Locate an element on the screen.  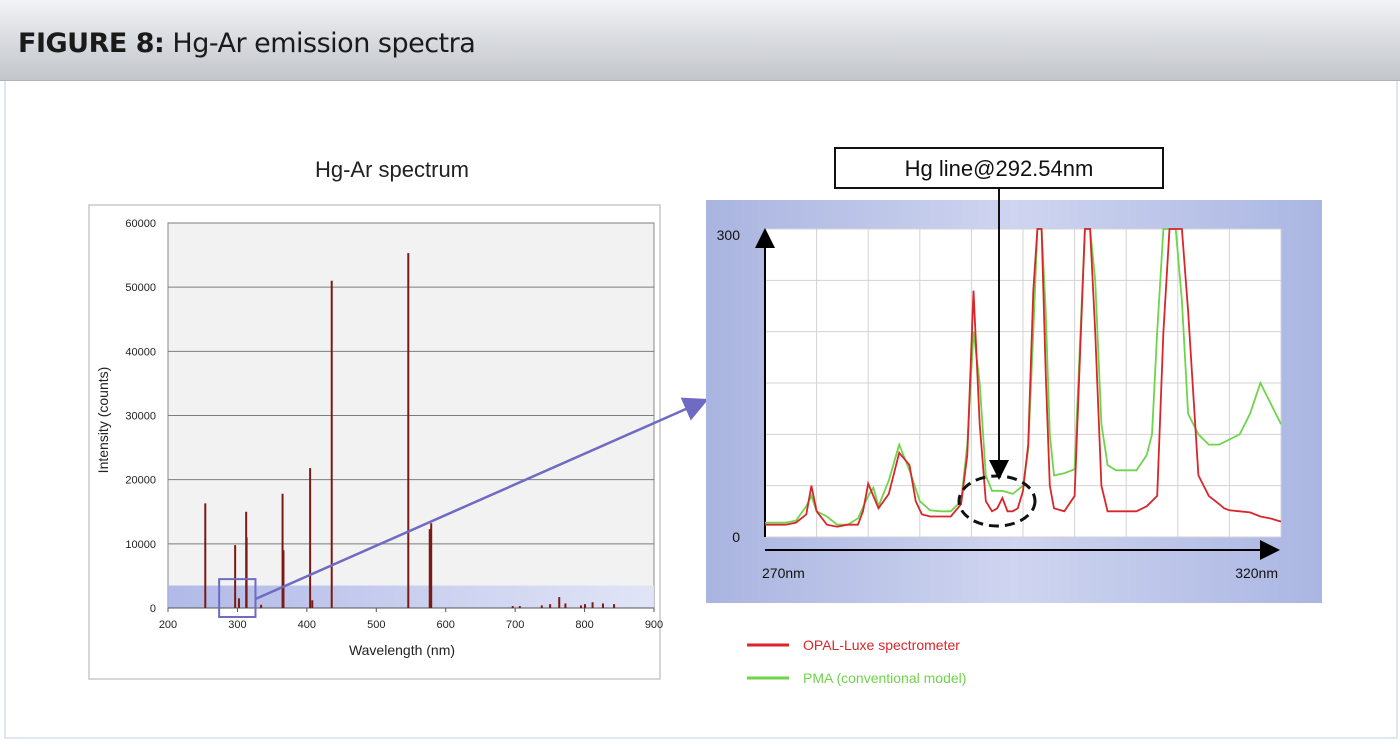
overview-x-ticks: 200 300 400 500 600 700 800 900 is located at coordinates (411, 619).